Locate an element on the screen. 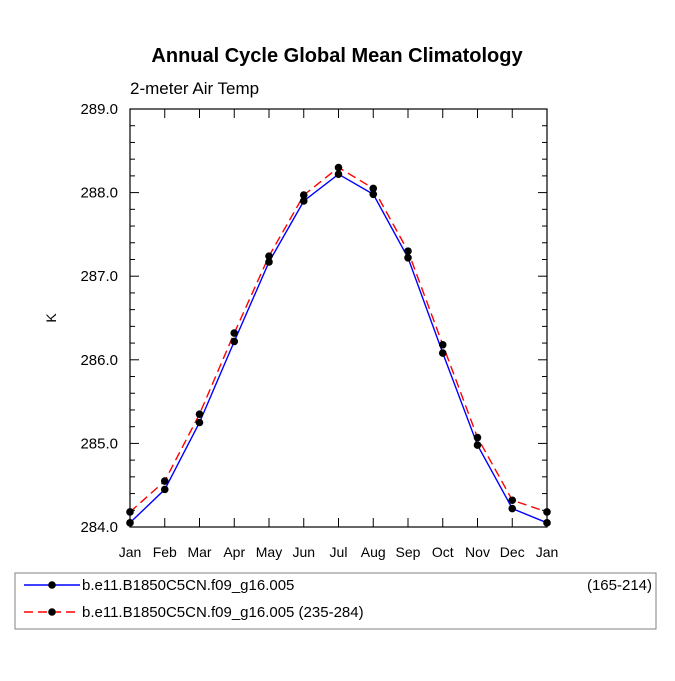 The width and height of the screenshot is (675, 681). x-tick-label: Jun is located at coordinates (303, 552).